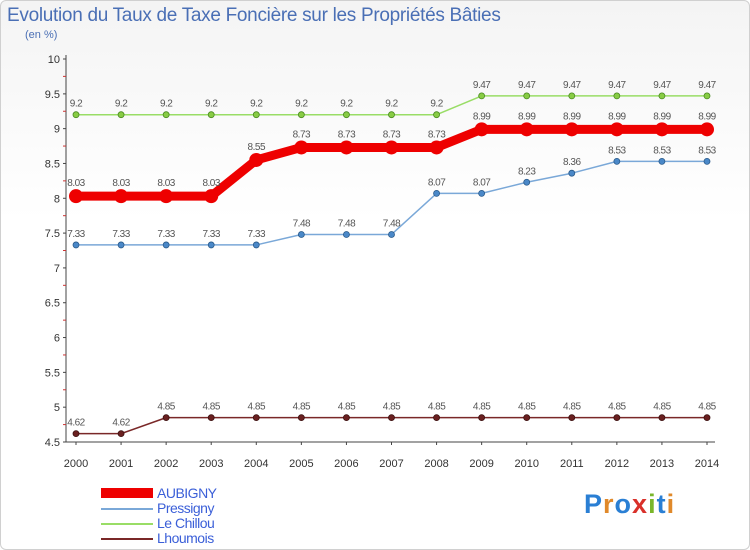  Describe the element at coordinates (231, 508) in the screenshot. I see `legend-item-pressigny: Pressigny` at that location.